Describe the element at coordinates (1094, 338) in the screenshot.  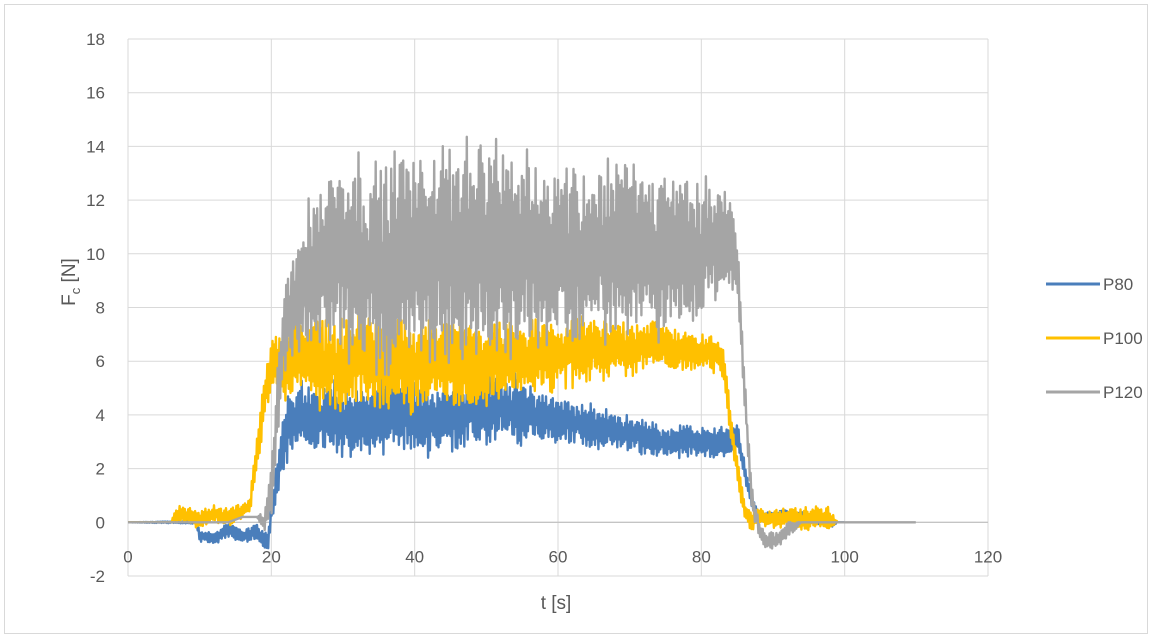
I see `legend: P80 P100 P120` at that location.